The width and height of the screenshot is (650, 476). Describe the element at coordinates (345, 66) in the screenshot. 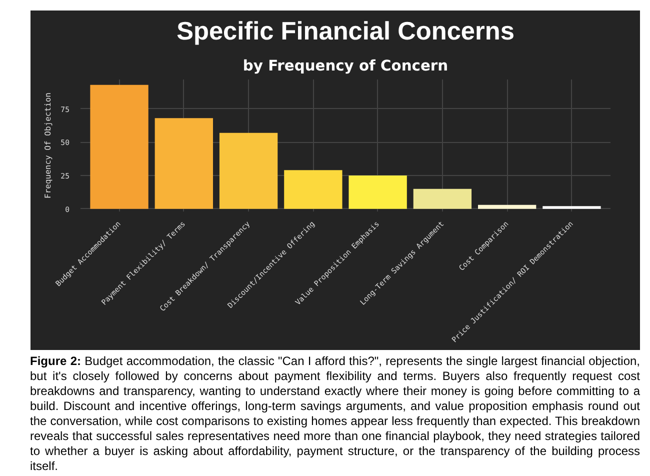

I see `chart-subtitle: by Frequency of Concern` at that location.